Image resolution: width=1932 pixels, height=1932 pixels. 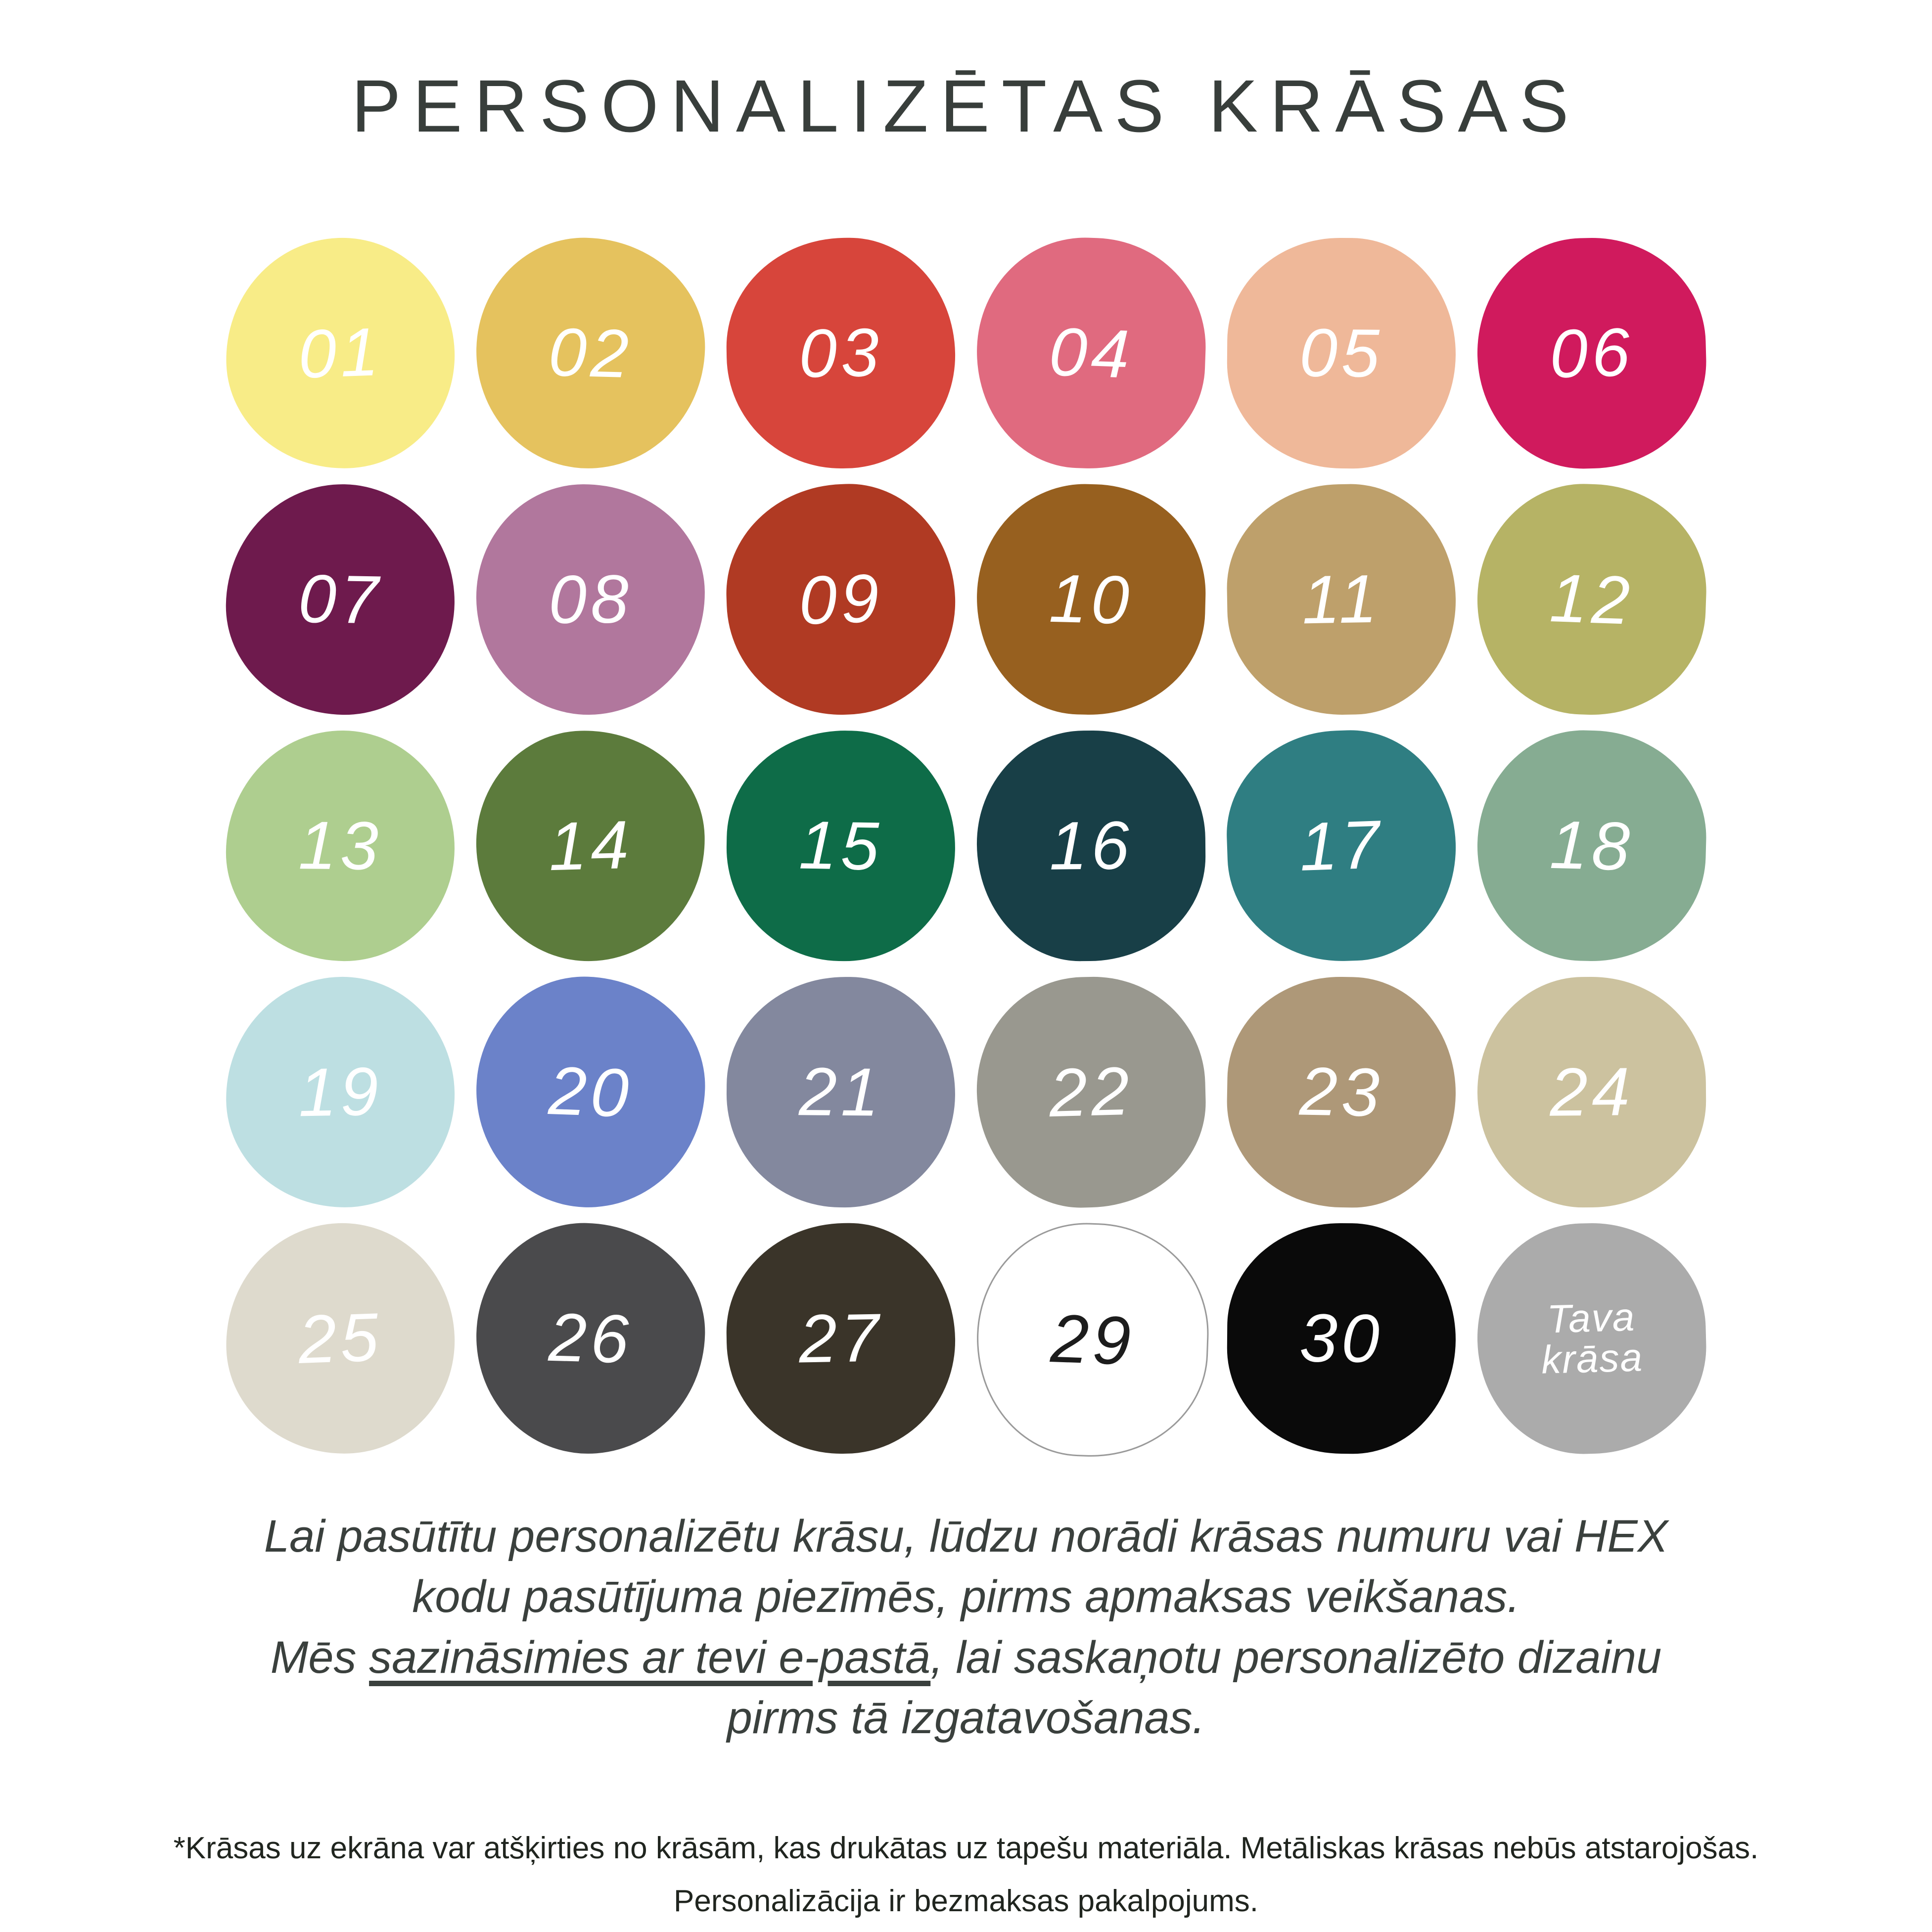 I want to click on page-title: PERSONALIZĒTAS KRĀSAS, so click(x=966, y=105).